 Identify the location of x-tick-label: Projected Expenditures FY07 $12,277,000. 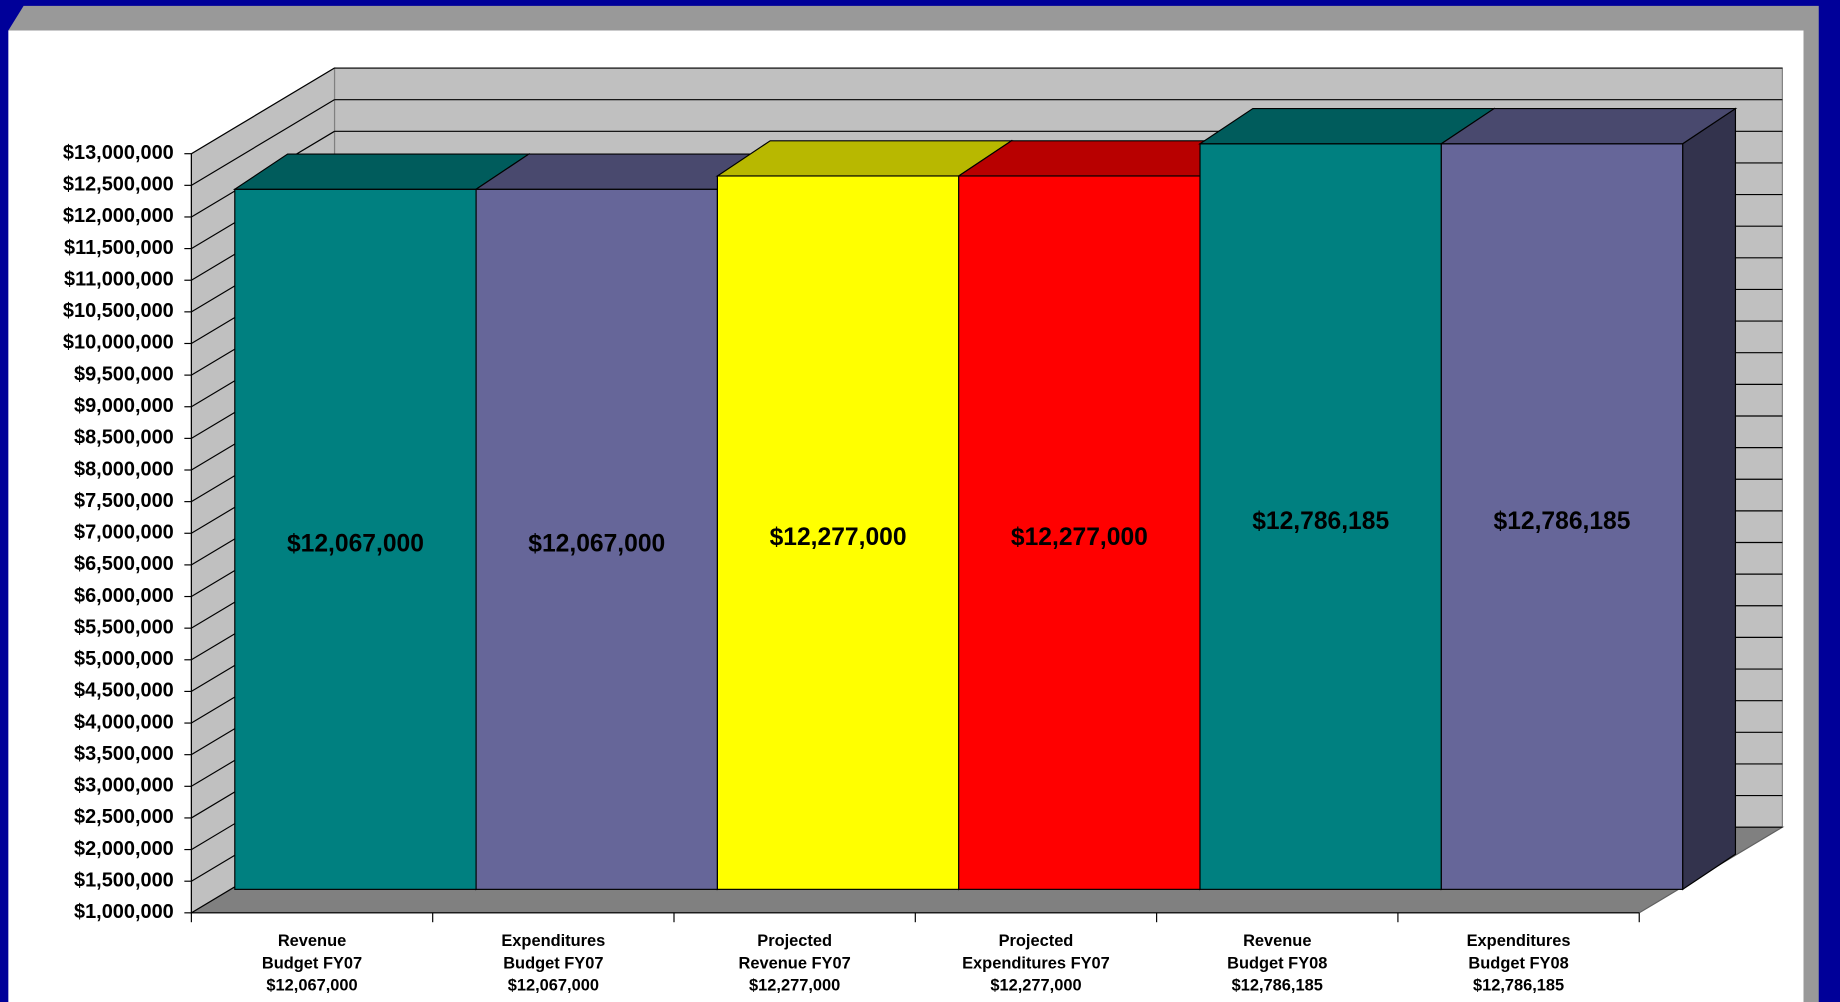
(1036, 964).